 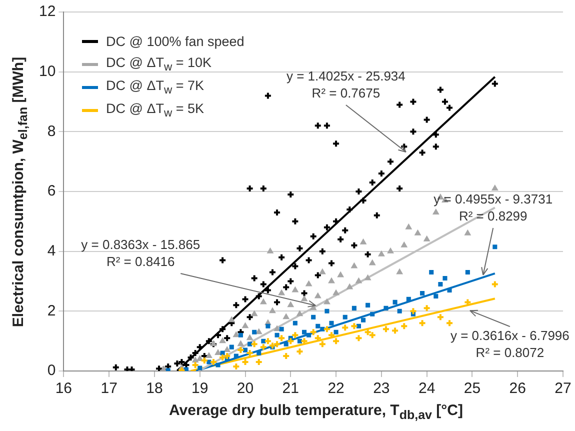 What do you see at coordinates (109, 389) in the screenshot?
I see `x-tick-label: 17` at bounding box center [109, 389].